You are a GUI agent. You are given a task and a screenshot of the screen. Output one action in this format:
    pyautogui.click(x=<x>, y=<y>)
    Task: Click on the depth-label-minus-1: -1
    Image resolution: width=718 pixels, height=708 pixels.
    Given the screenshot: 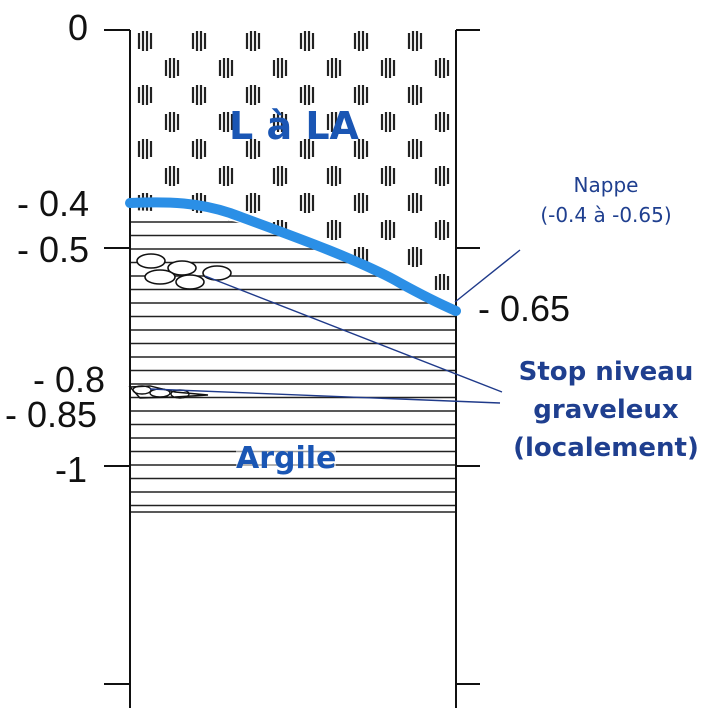 What is the action you would take?
    pyautogui.click(x=71, y=469)
    